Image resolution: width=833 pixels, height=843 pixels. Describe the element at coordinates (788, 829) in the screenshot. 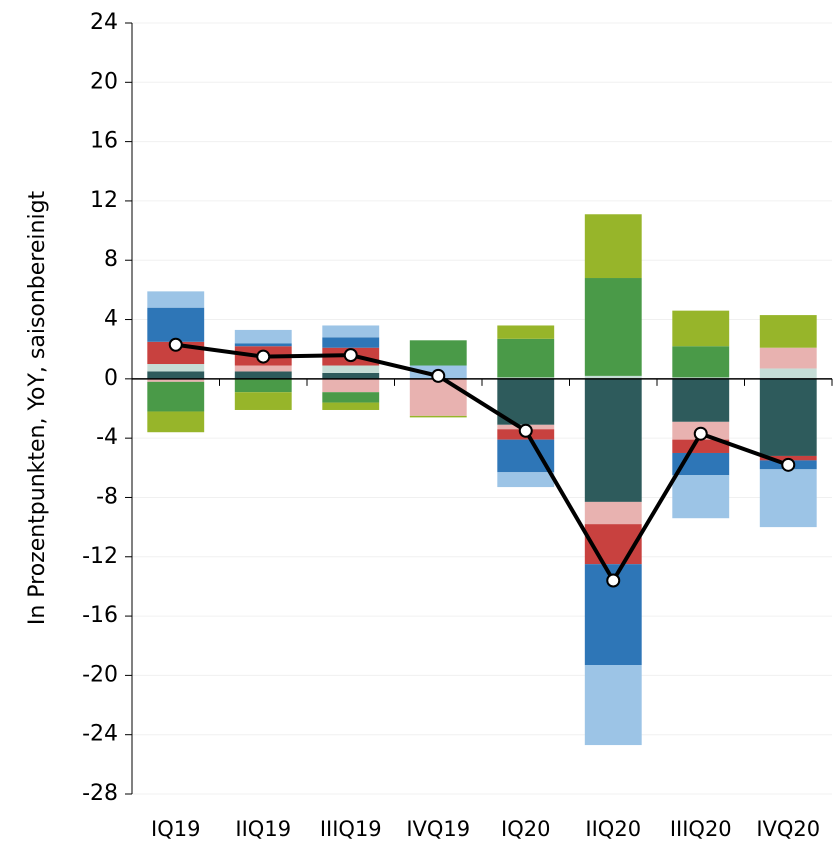

I see `x-tick-label: IVQ20` at that location.